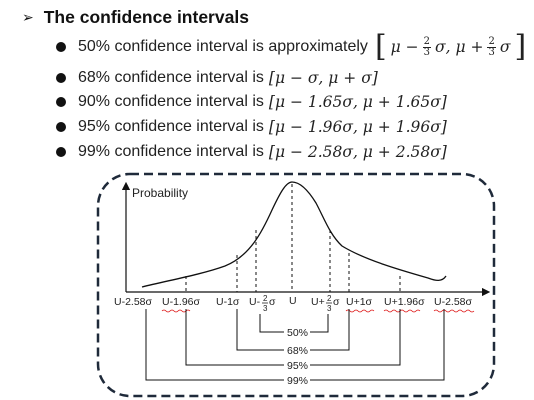  I want to click on tick-label-plus-23-prefix: U+, so click(318, 302).